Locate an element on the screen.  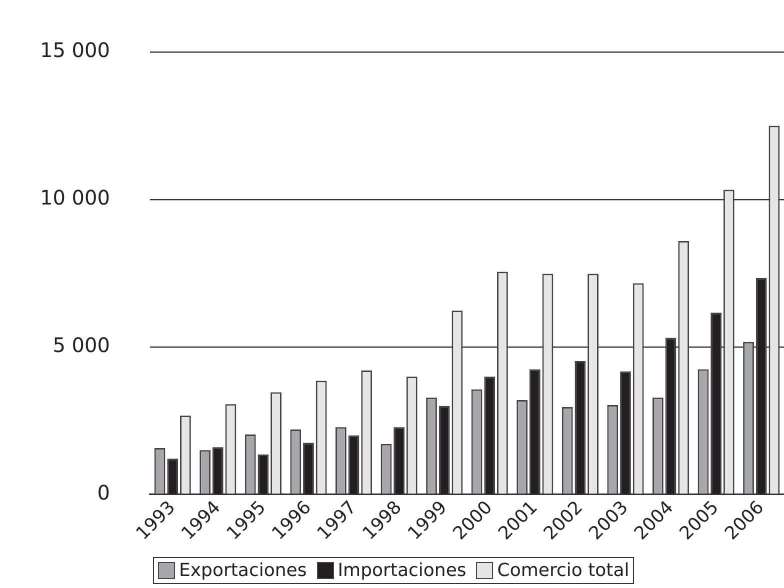
y-tick-label: 5 000 is located at coordinates (81, 345).